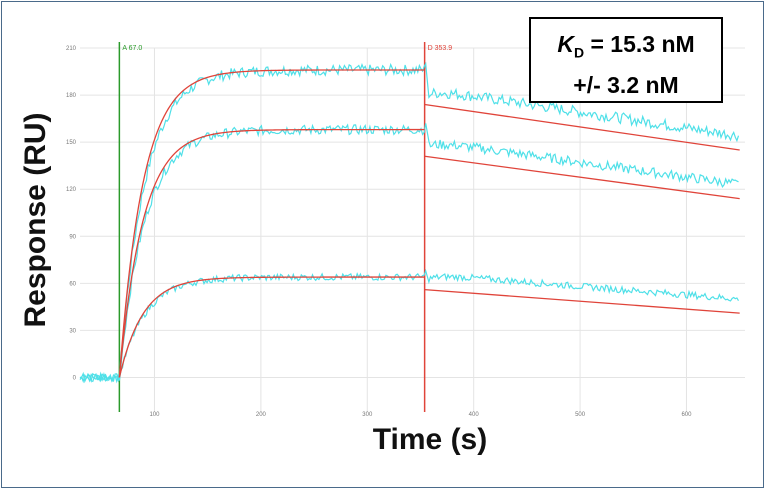 This screenshot has width=767, height=491. I want to click on y-tick-label: 120, so click(71, 190).